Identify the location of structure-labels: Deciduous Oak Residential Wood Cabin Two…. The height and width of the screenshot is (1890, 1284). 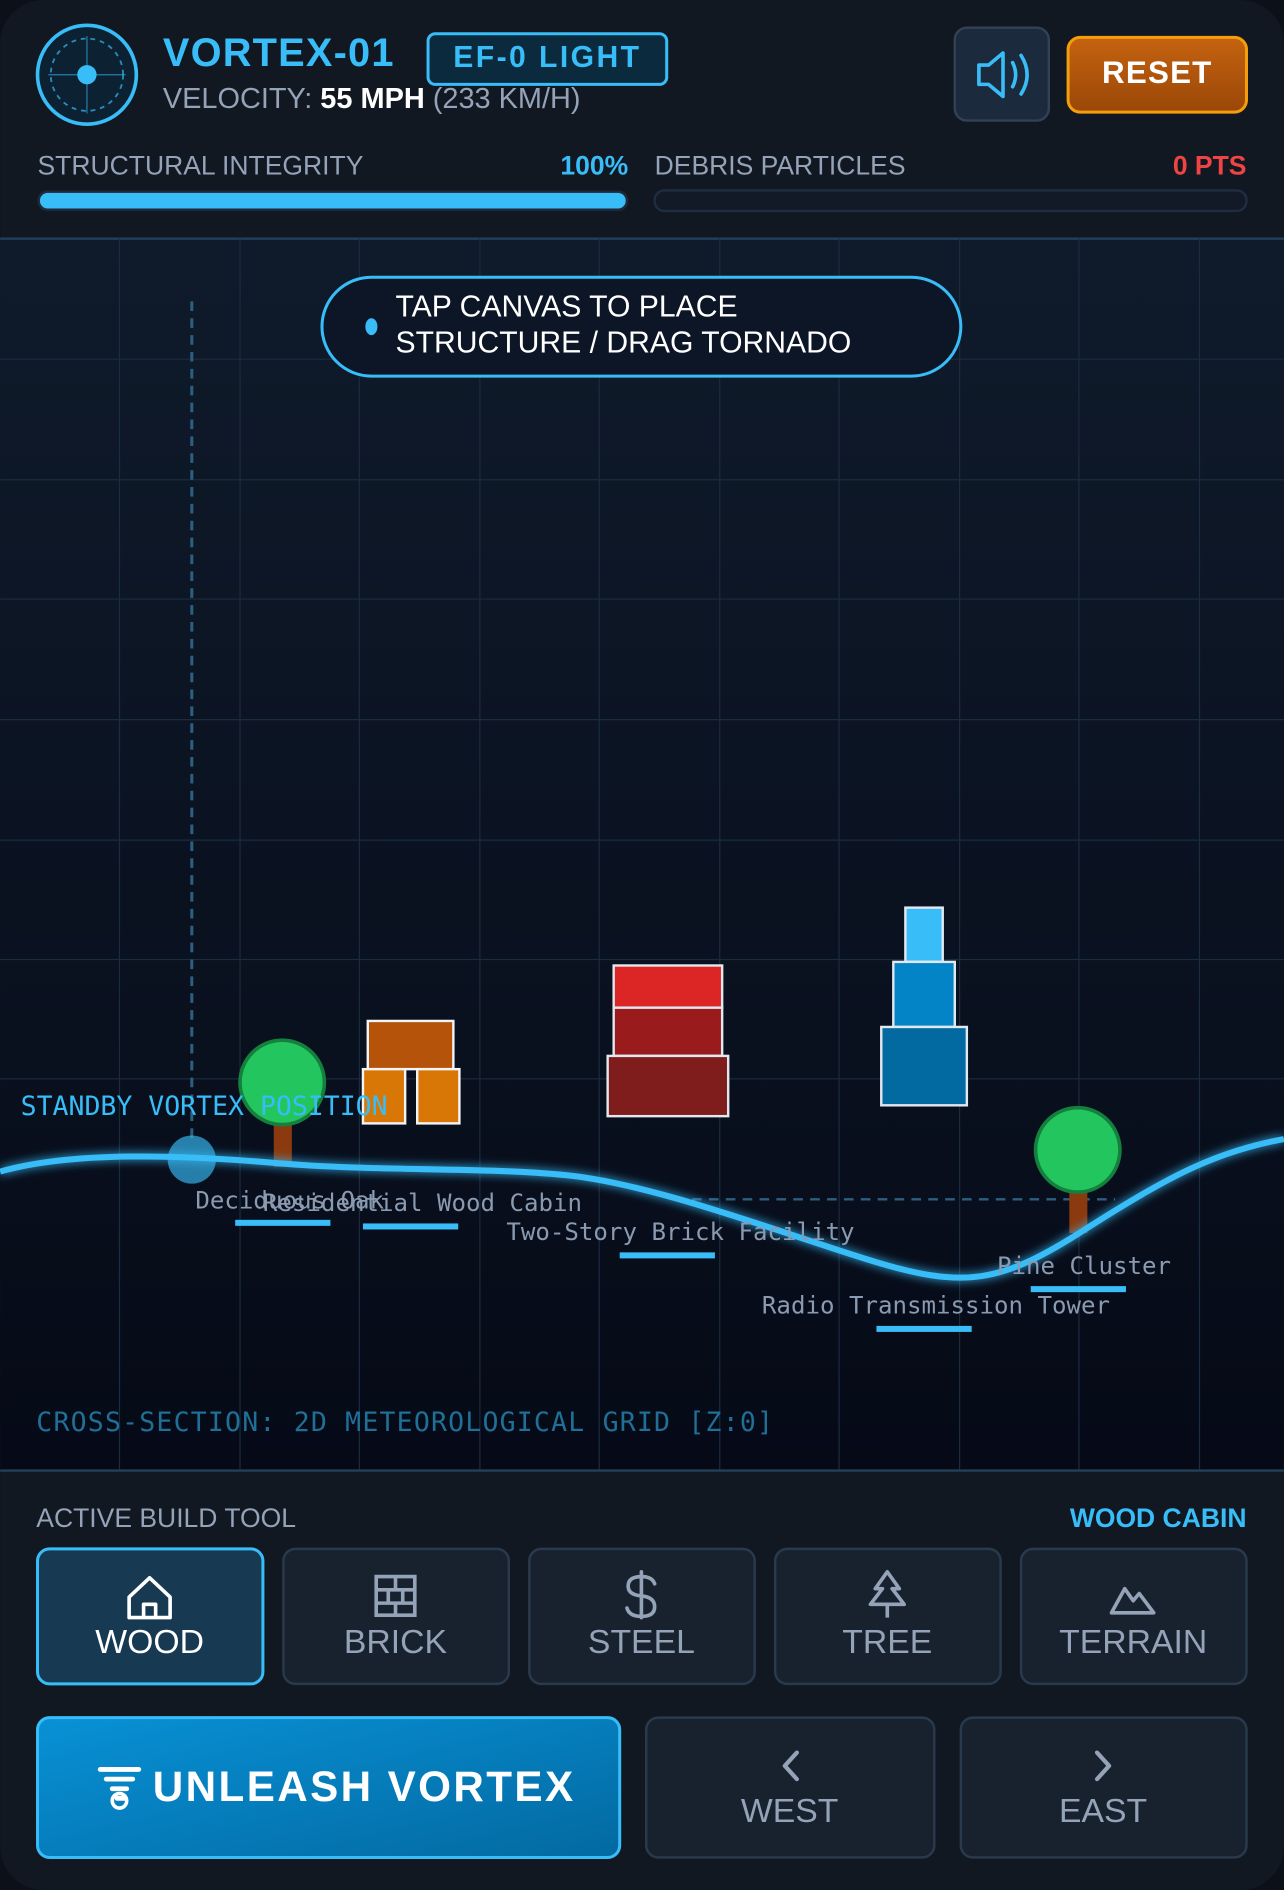
(683, 1253).